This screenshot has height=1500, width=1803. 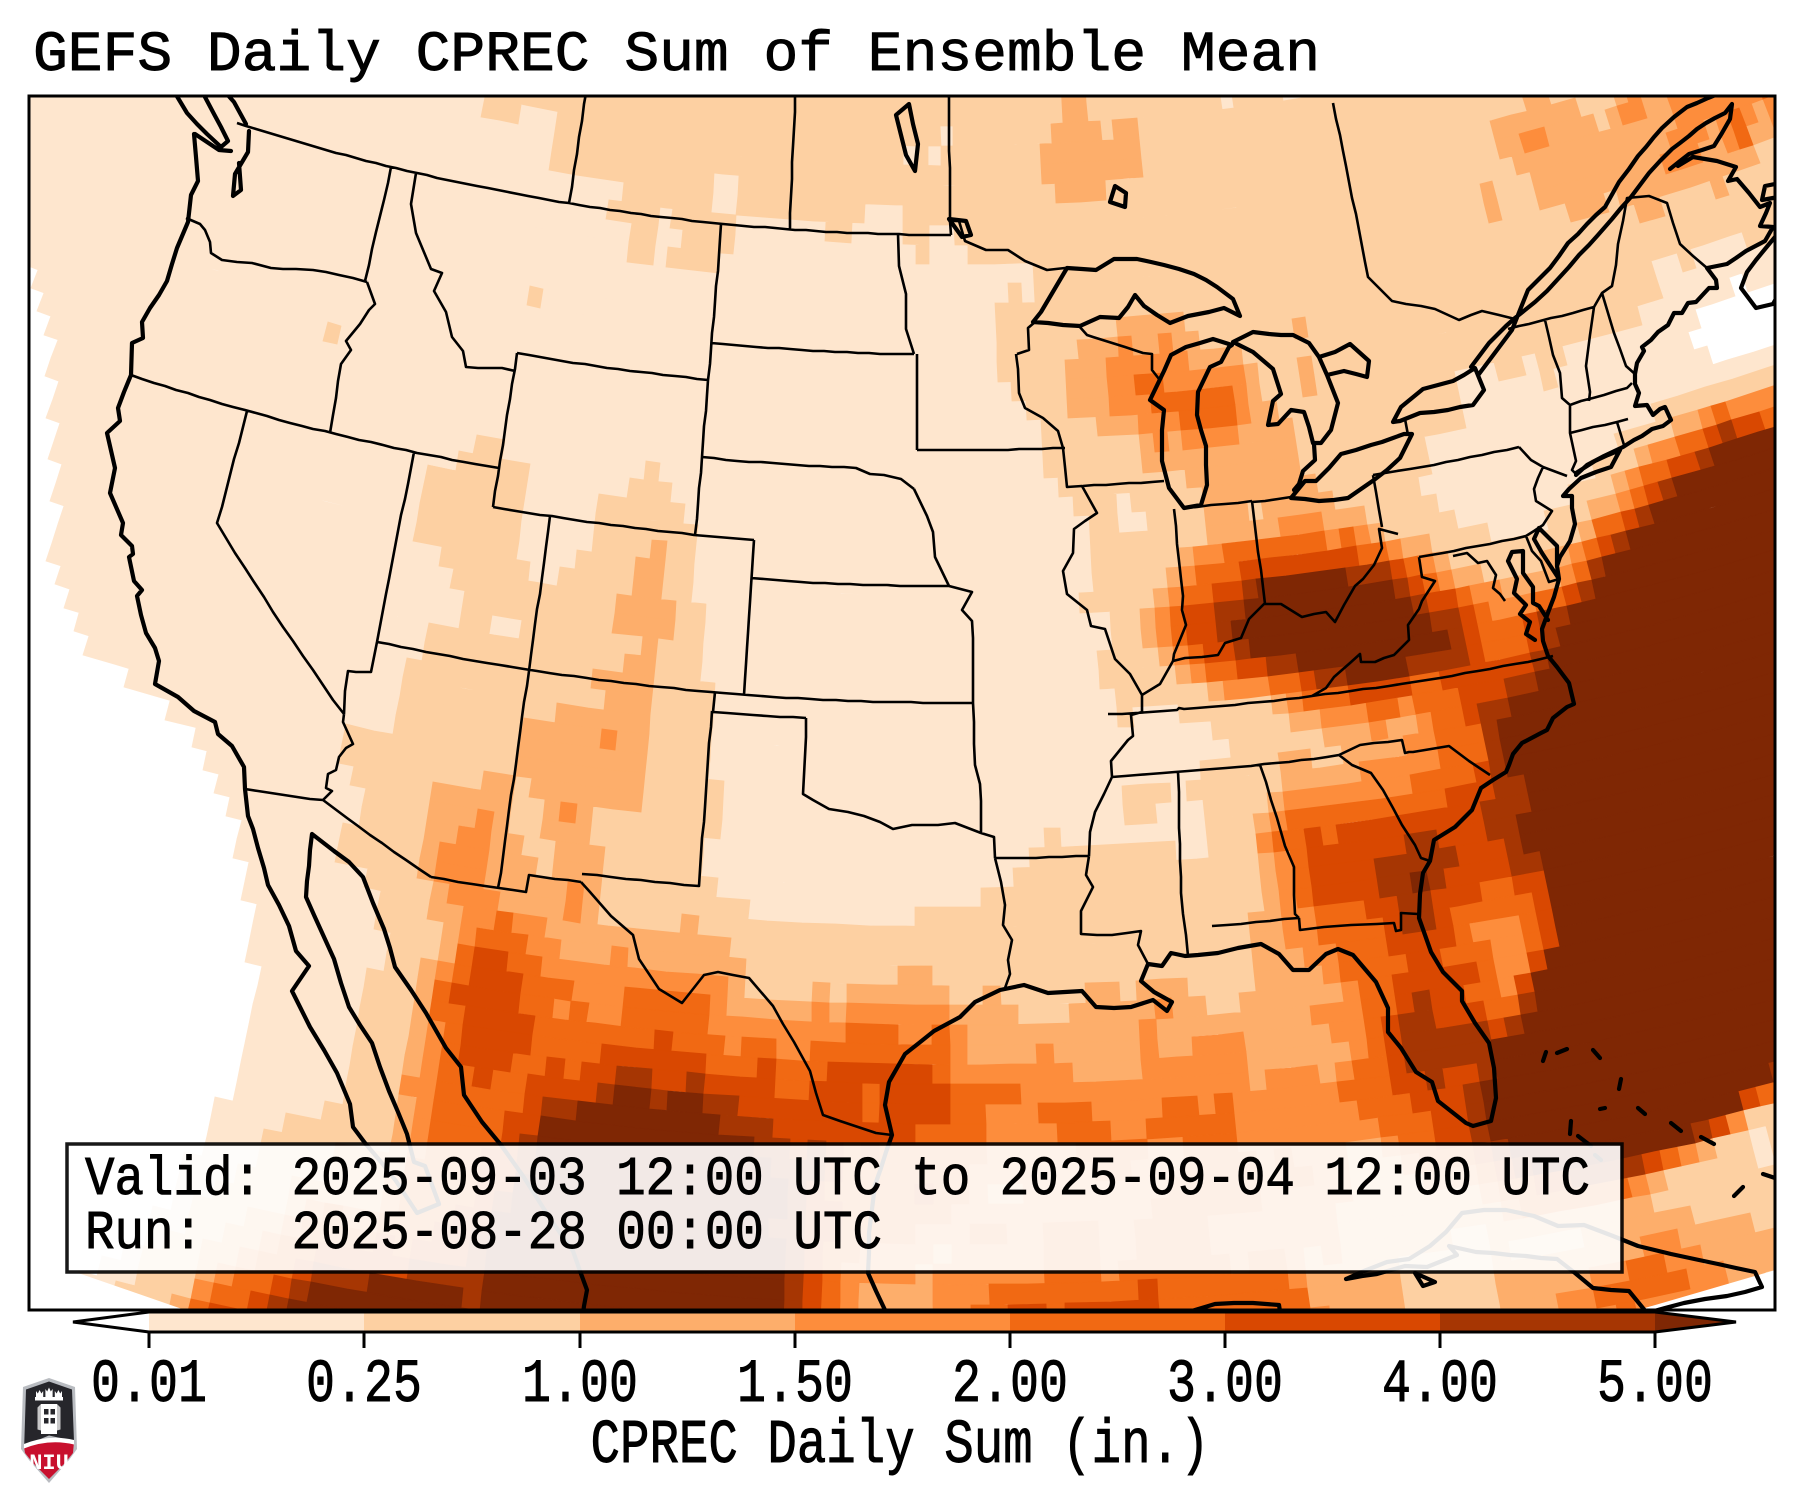 I want to click on svg-text: 0.01, so click(x=149, y=1385).